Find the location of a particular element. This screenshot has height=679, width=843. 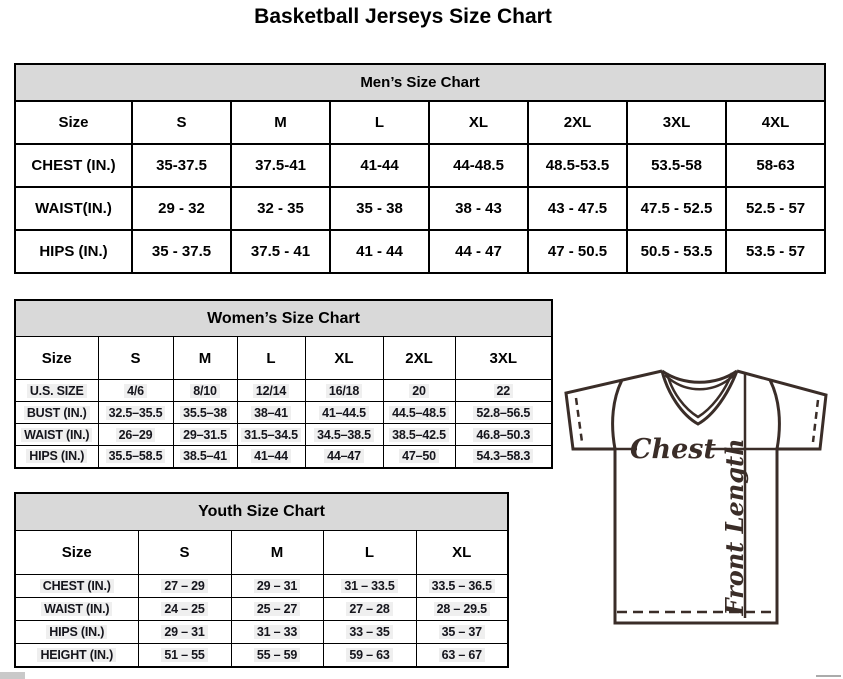

size-cell: 35 – 37 is located at coordinates (462, 632).